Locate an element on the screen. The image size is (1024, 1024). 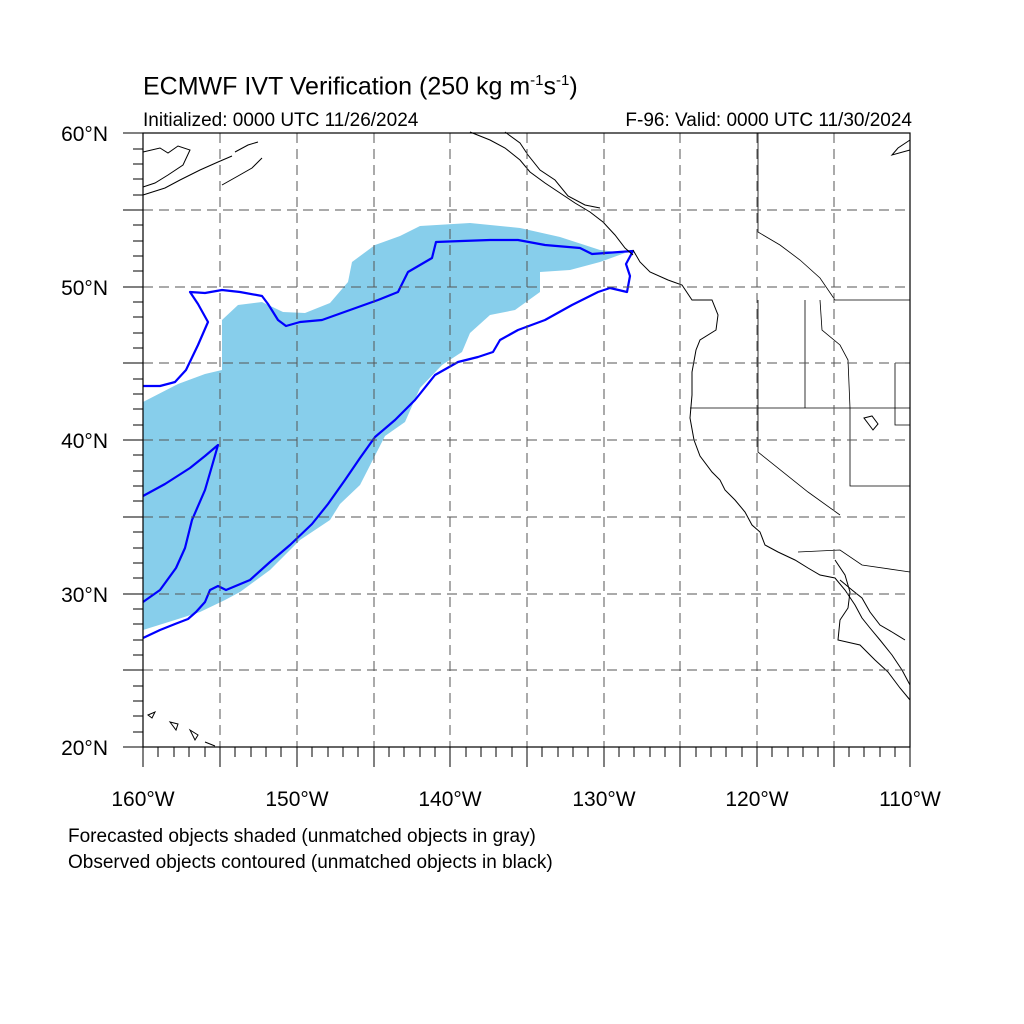
initialized-time: Initialized: 0000 UTC 11/26/2024 is located at coordinates (281, 120).